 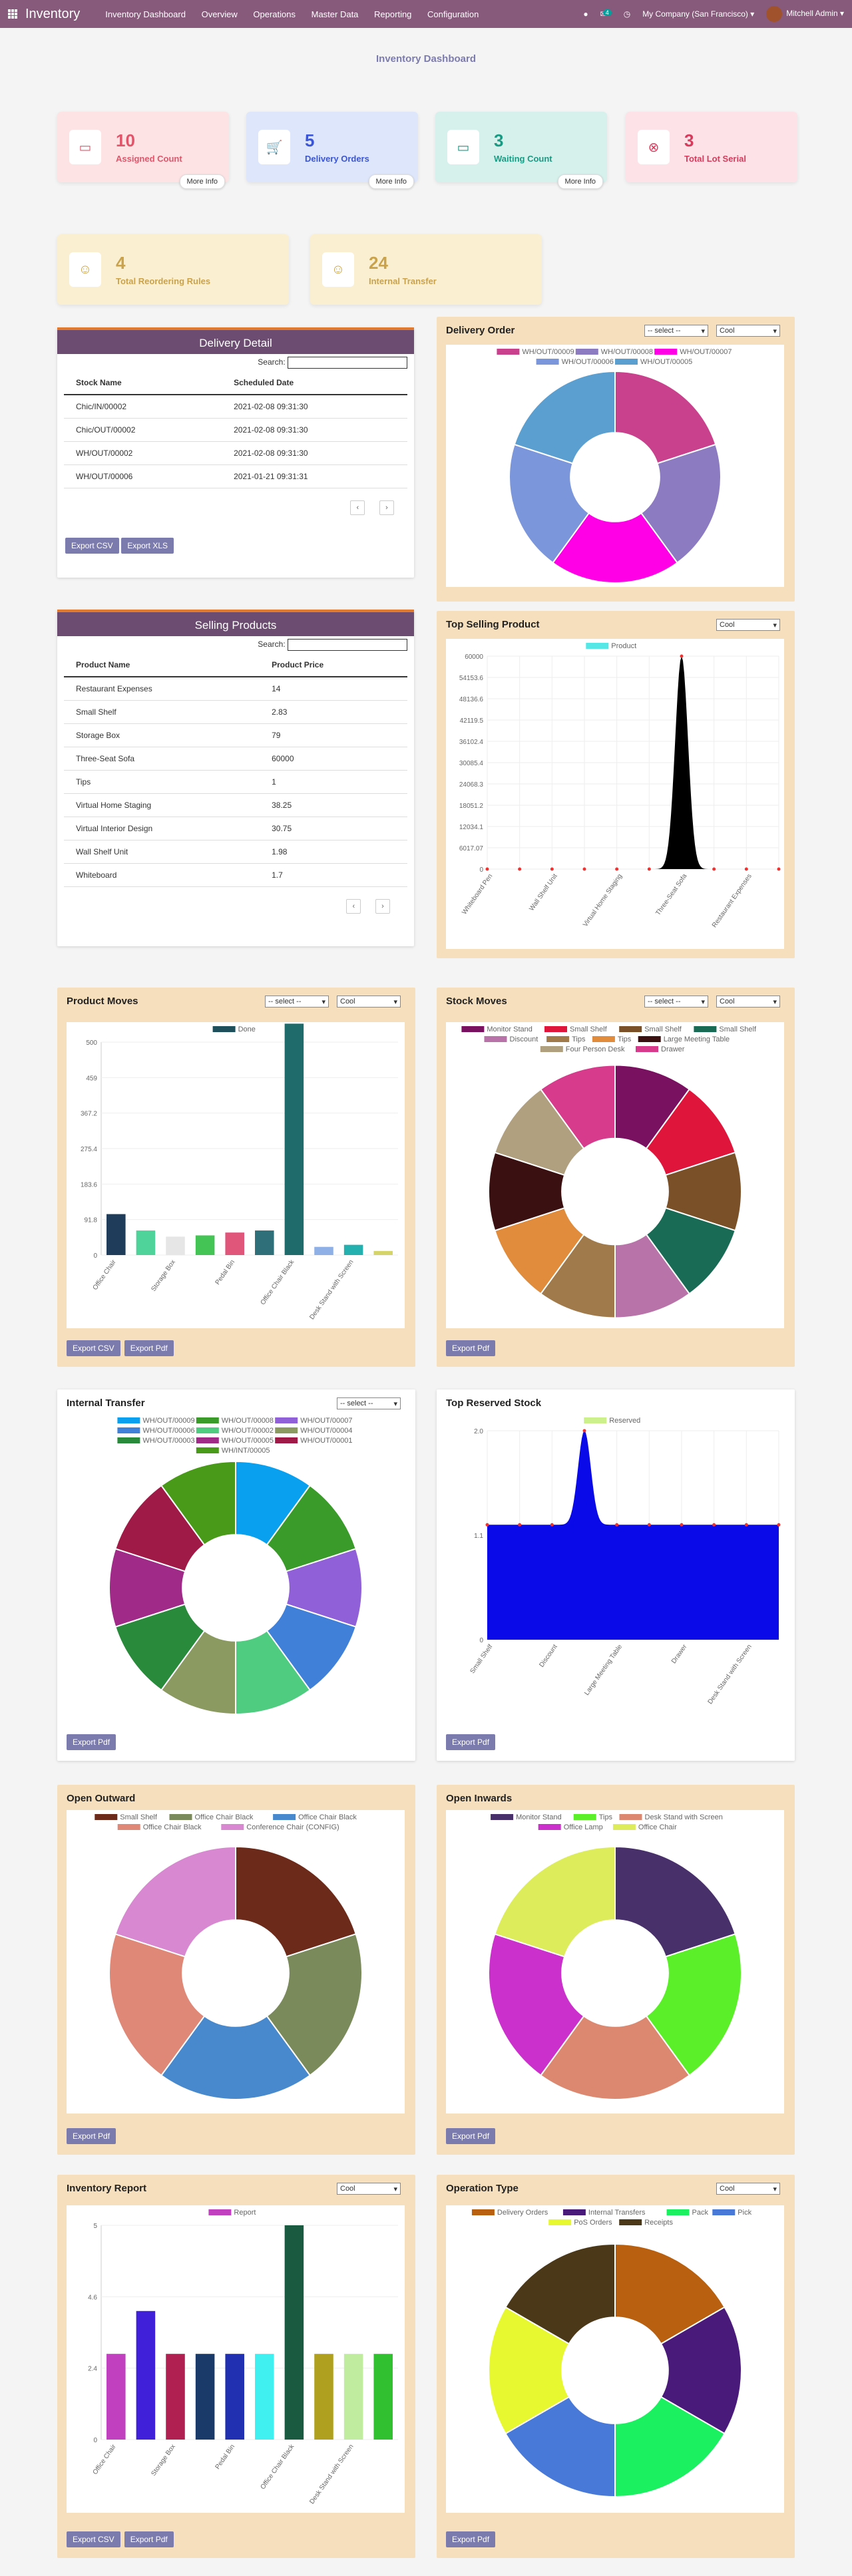 What do you see at coordinates (235, 875) in the screenshot?
I see `table-row: Whiteboard 1.7` at bounding box center [235, 875].